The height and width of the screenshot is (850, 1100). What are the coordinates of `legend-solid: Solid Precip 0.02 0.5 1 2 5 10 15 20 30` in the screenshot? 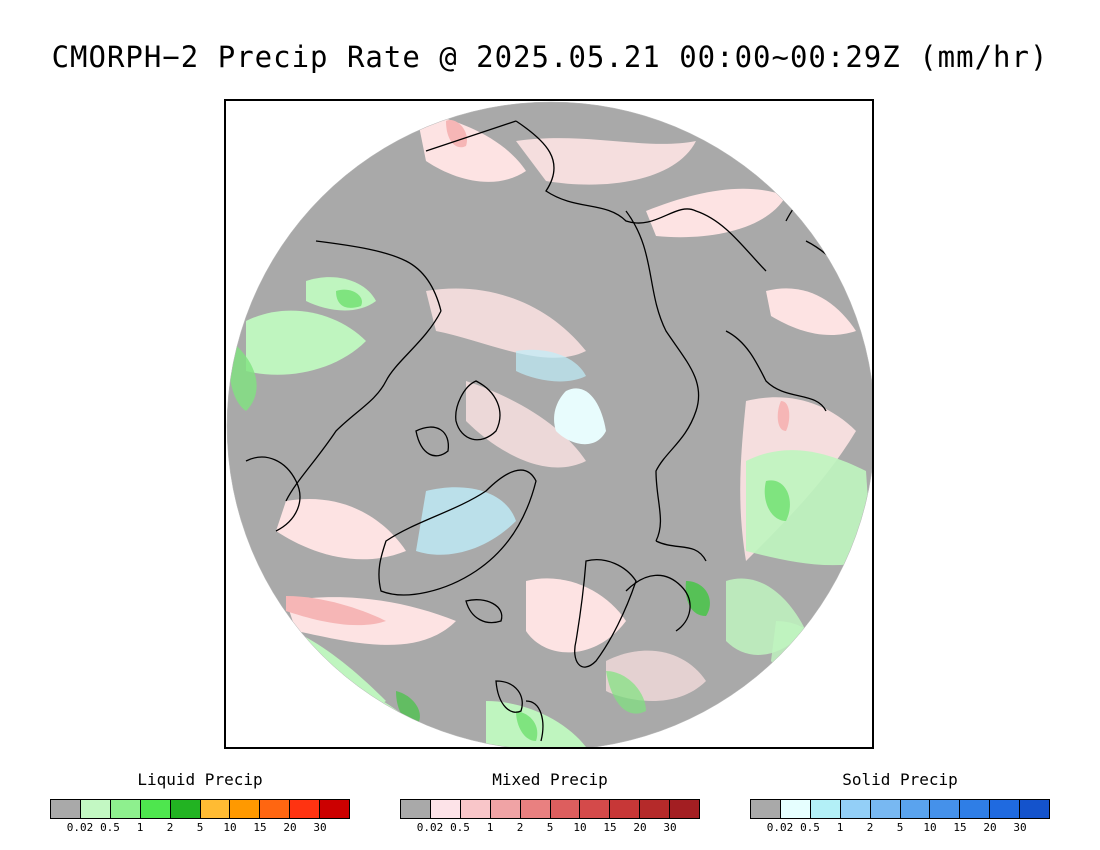 It's located at (900, 802).